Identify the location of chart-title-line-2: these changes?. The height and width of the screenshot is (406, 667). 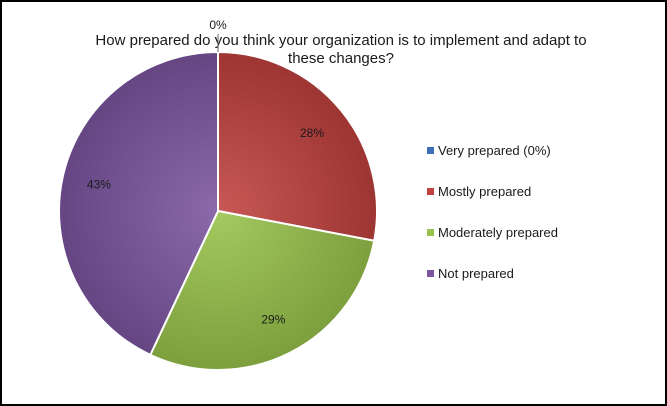
(341, 58).